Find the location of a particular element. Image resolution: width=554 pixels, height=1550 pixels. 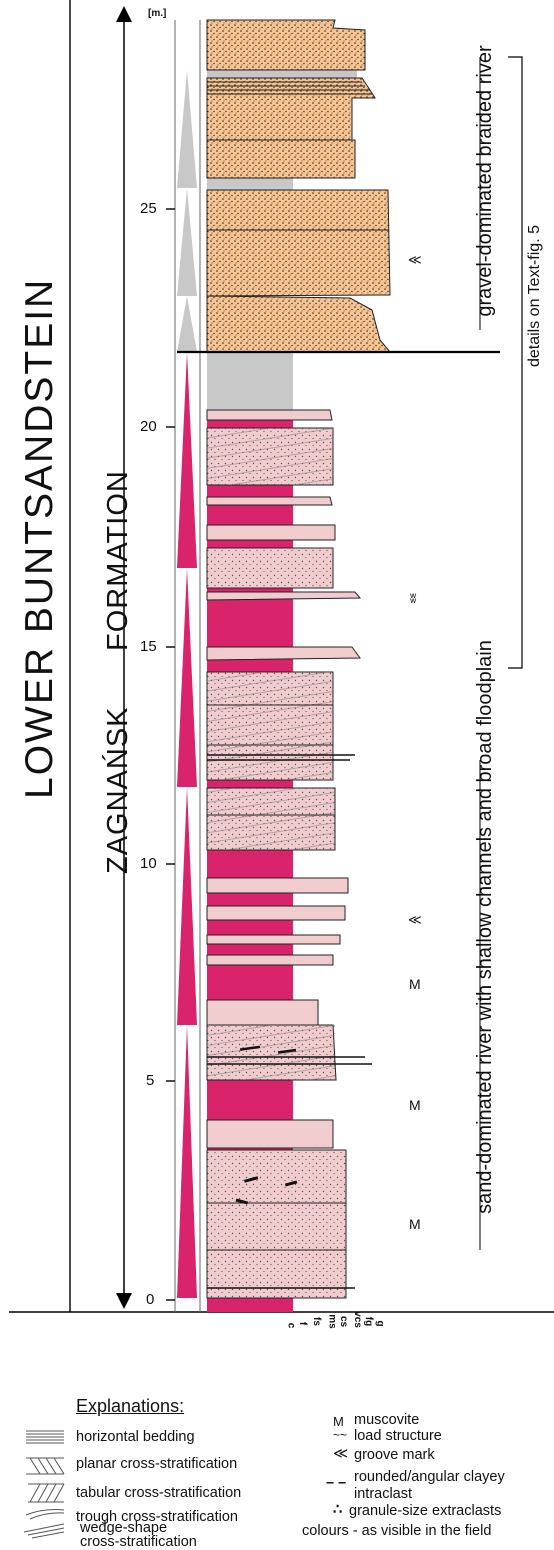

legend-intraclast-1: rounded/angular clayey is located at coordinates (429, 1477).